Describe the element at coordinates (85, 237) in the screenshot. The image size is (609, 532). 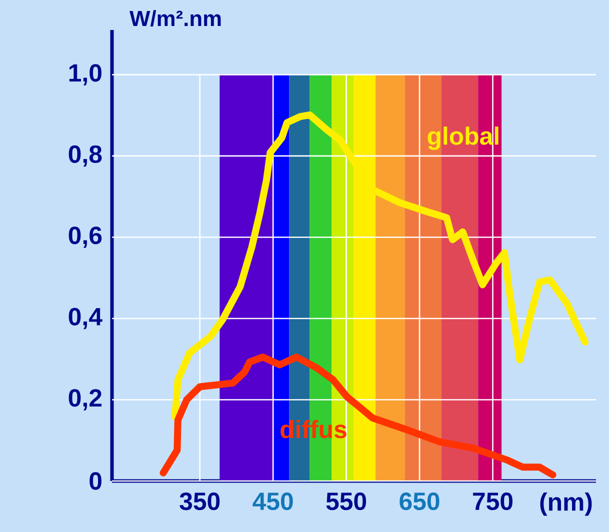
I see `y-tick-label: 0,6` at that location.